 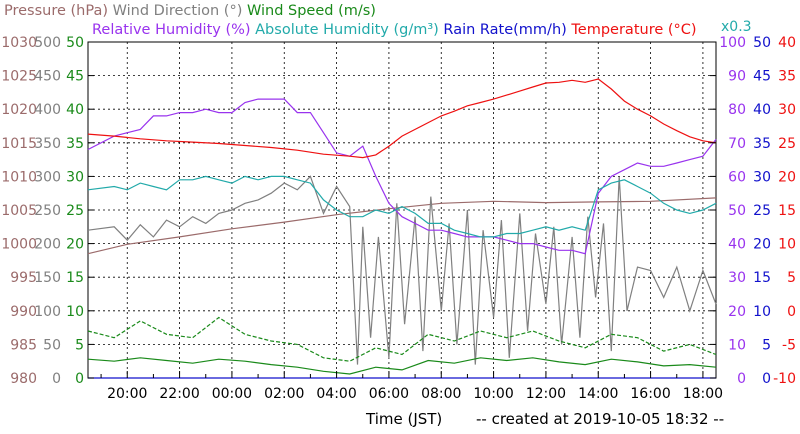 What do you see at coordinates (52, 345) in the screenshot?
I see `wind-direction-tick-label: 50` at bounding box center [52, 345].